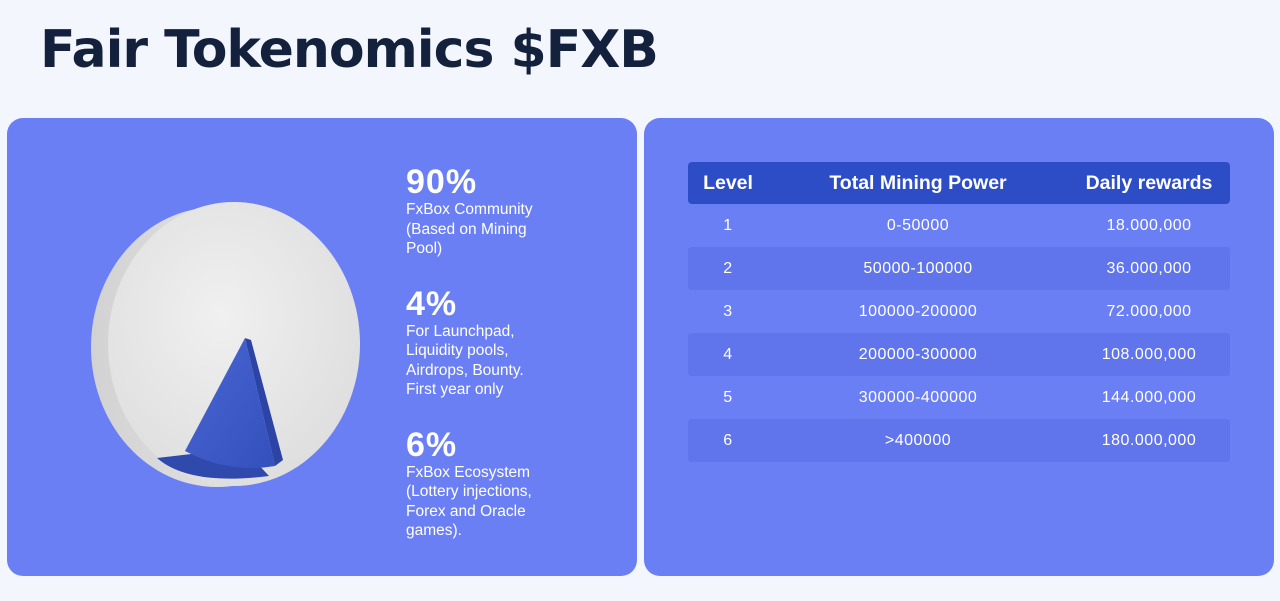 The height and width of the screenshot is (601, 1280). I want to click on cell-daily-rewards: 18.000,000, so click(1149, 225).